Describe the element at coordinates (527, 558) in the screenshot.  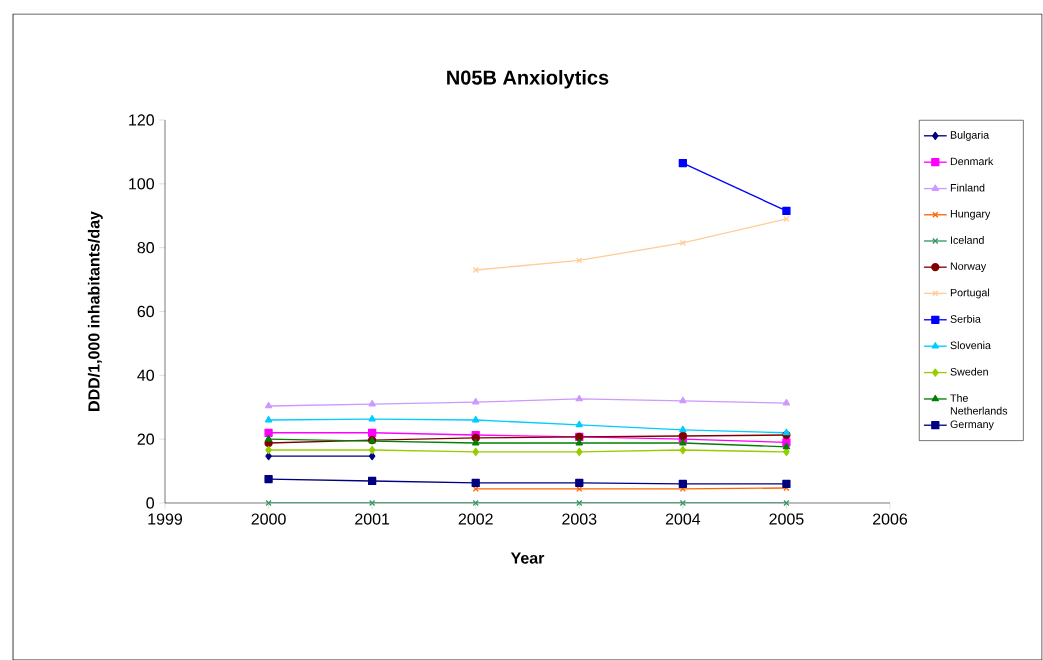
I see `x-axis-title: Year` at that location.